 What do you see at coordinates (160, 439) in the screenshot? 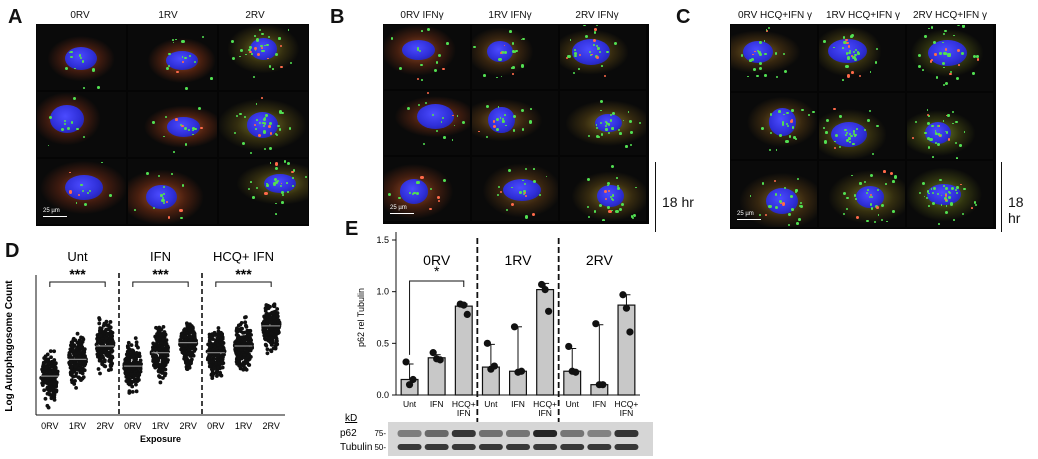
I see `x-axis-label: Exposure` at bounding box center [160, 439].